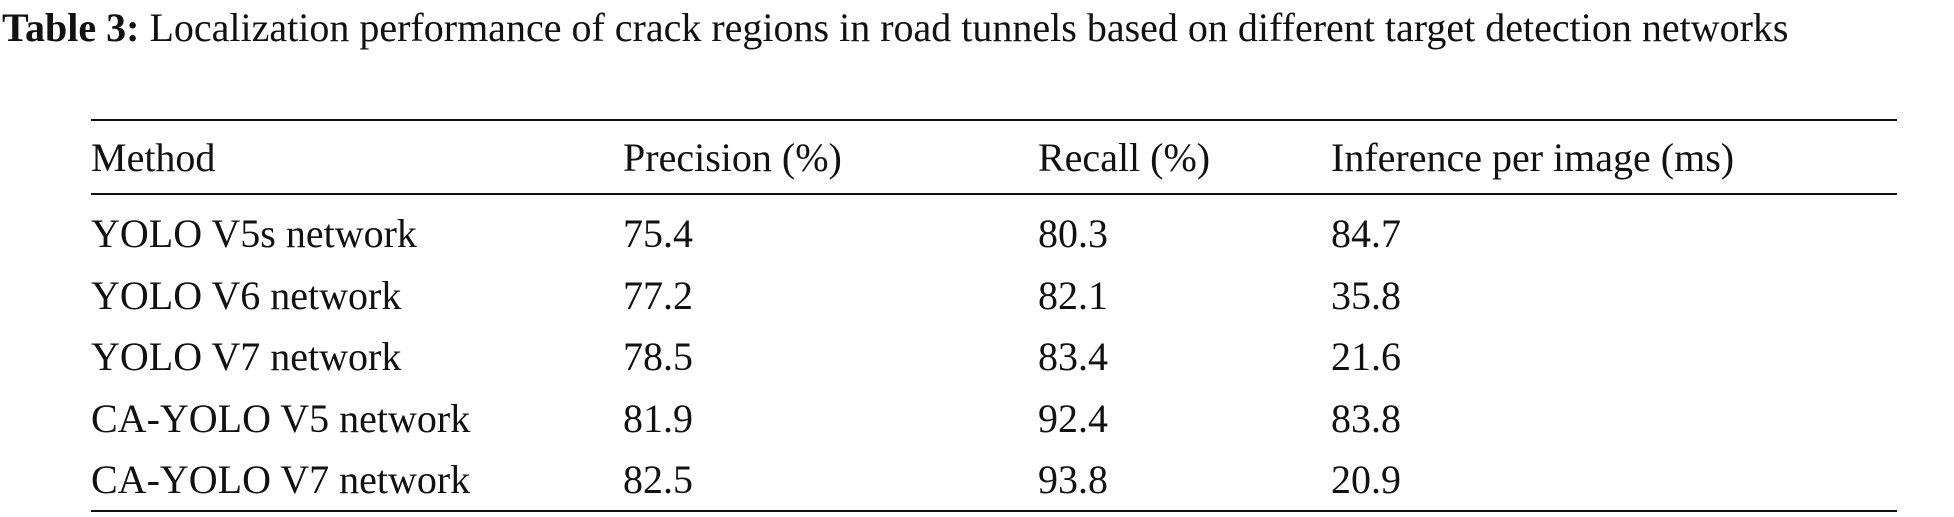  Describe the element at coordinates (1366, 295) in the screenshot. I see `value-cell: 35.8` at that location.